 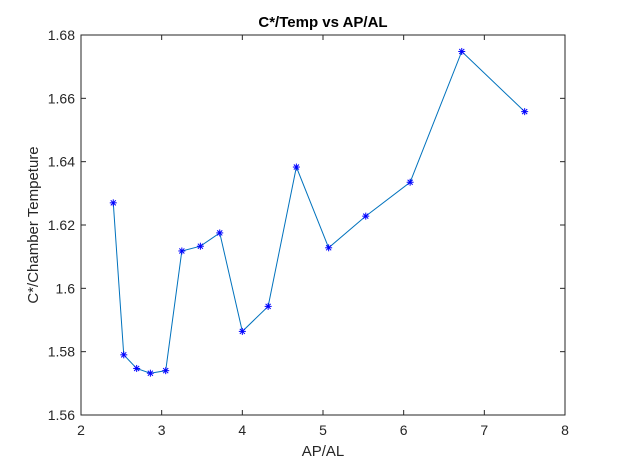 What do you see at coordinates (61, 98) in the screenshot?
I see `y-tick-label: 1.66` at bounding box center [61, 98].